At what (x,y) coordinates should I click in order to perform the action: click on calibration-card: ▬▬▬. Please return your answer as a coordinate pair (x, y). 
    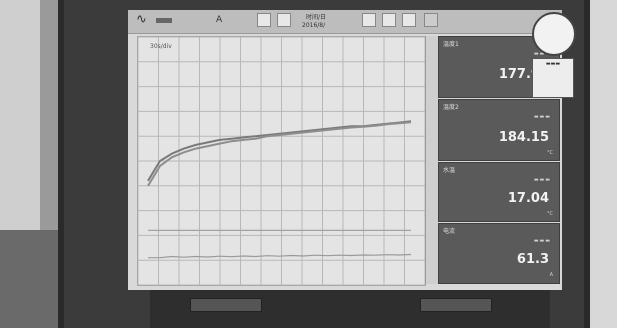
    Looking at the image, I should click on (553, 78).